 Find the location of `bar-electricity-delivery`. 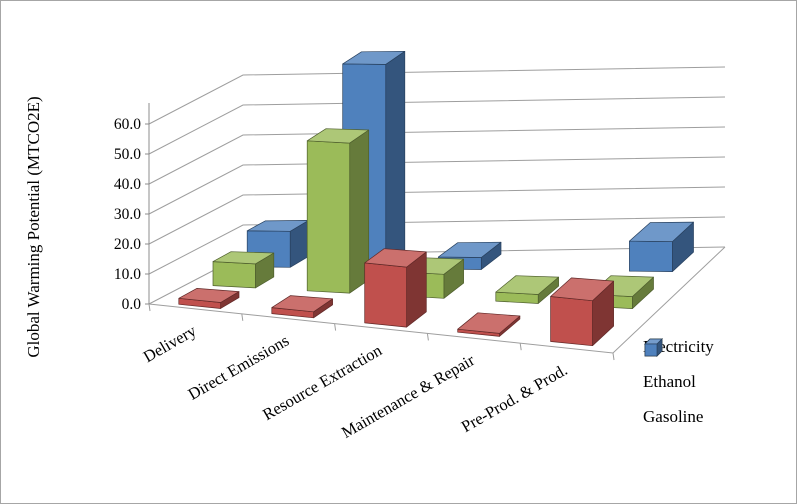

bar-electricity-delivery is located at coordinates (209, 298).